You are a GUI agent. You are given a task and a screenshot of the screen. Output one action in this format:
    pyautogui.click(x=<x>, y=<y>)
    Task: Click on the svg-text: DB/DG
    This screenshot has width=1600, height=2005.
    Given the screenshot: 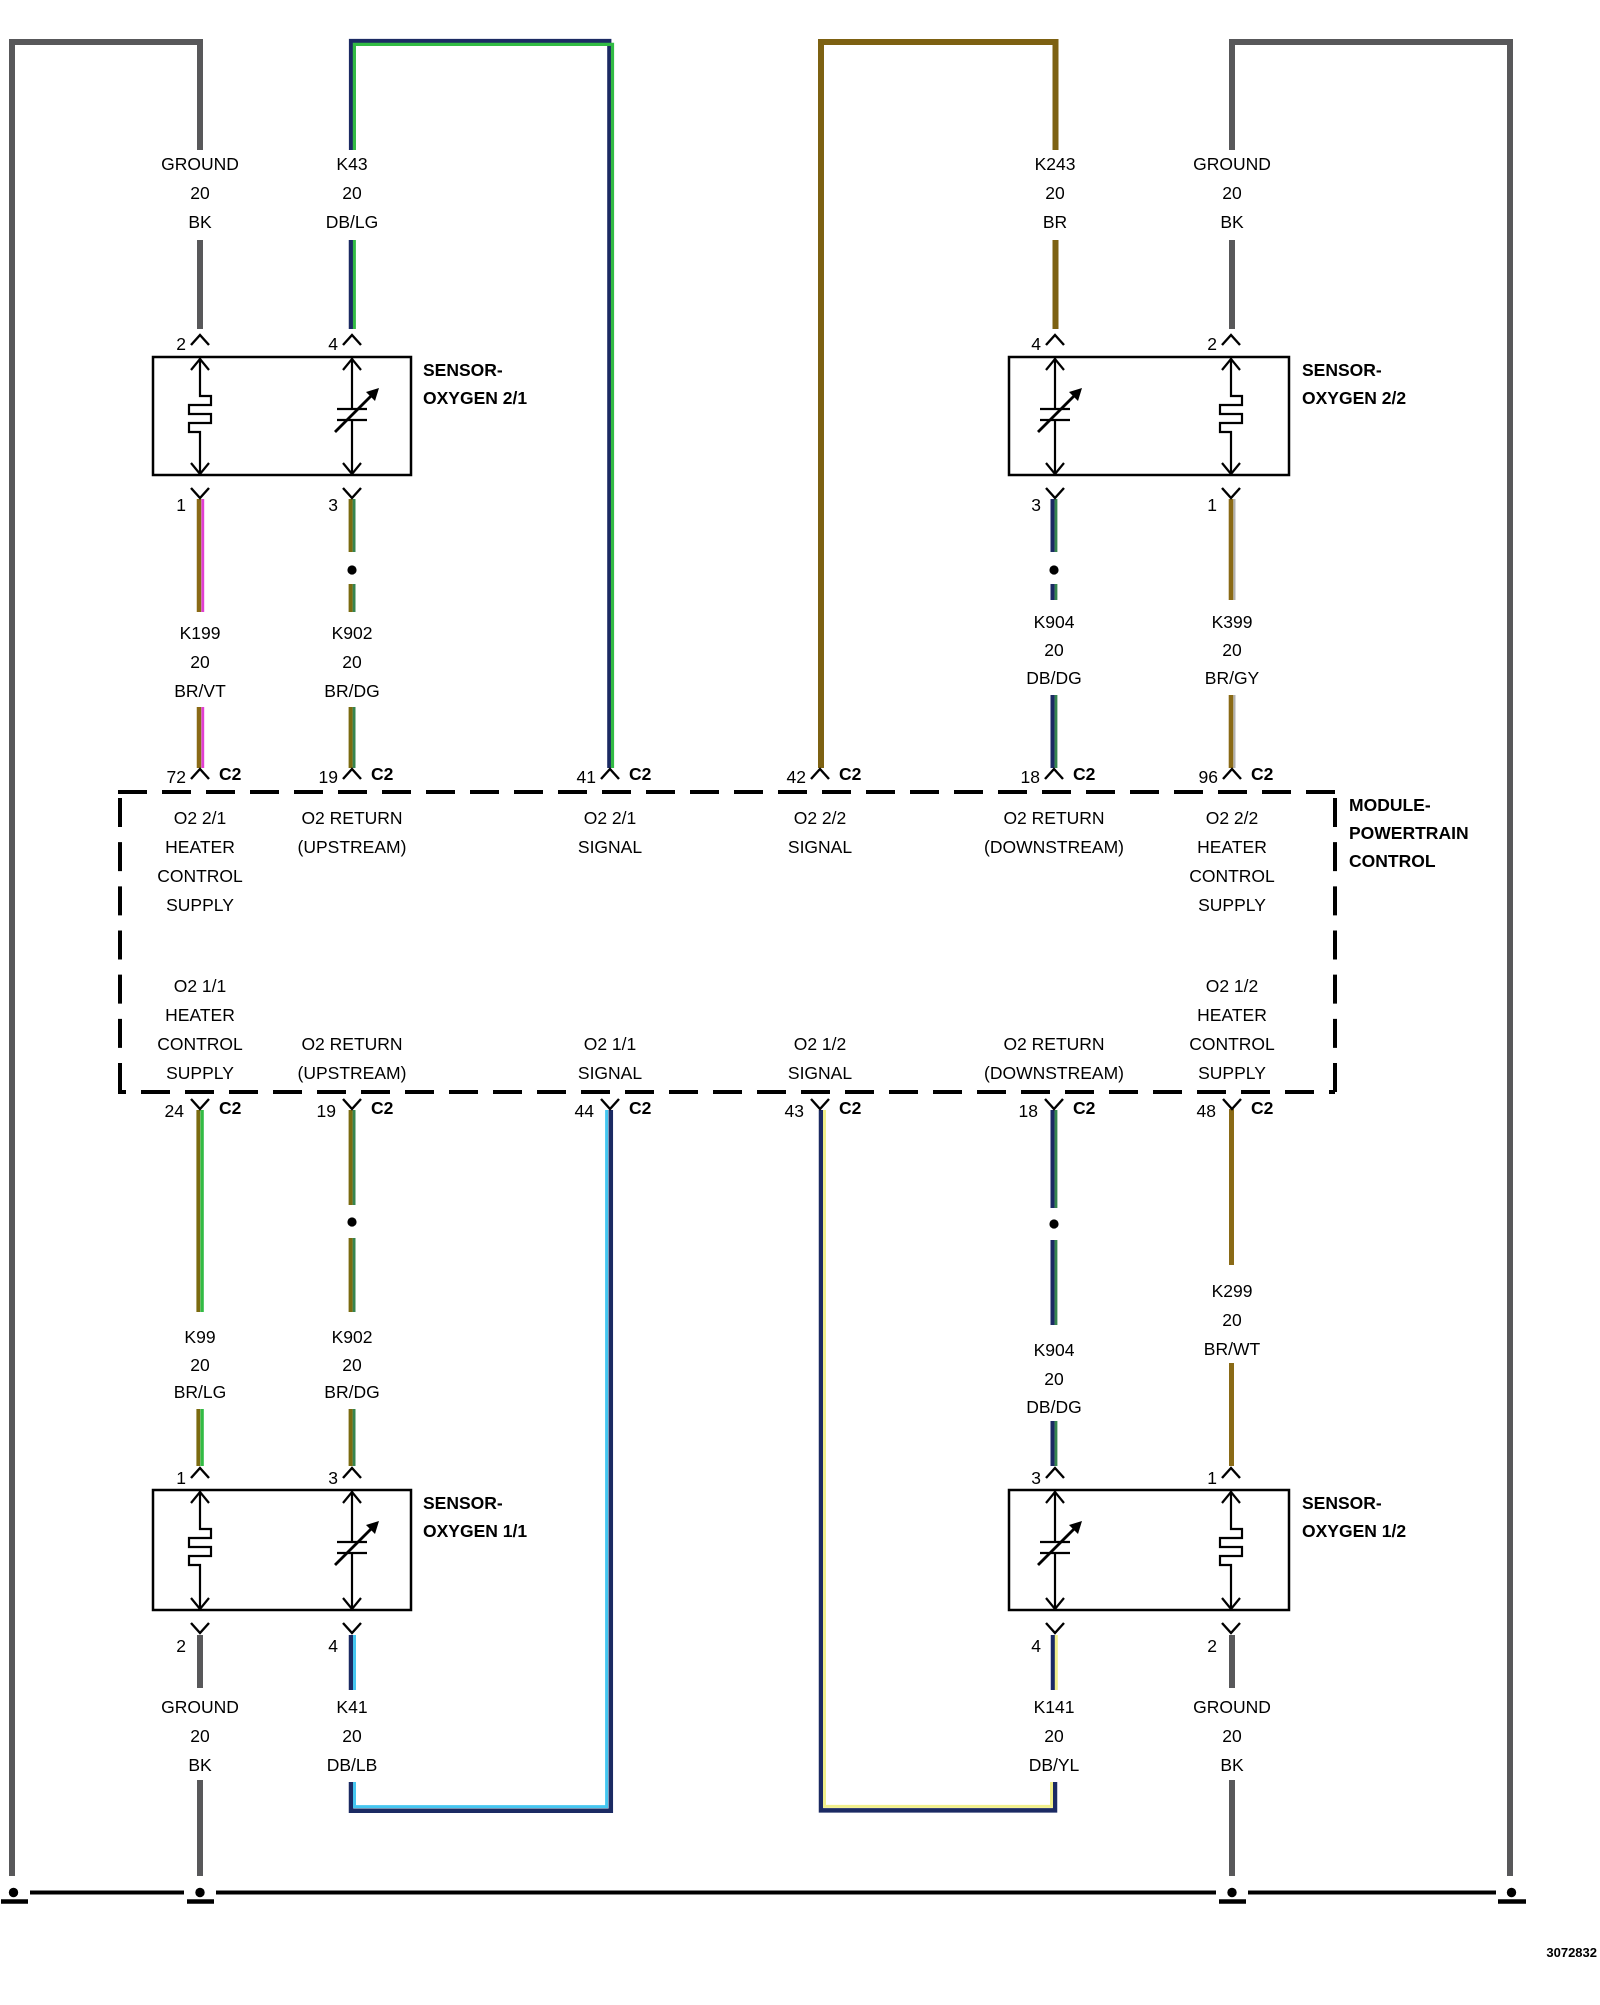 What is the action you would take?
    pyautogui.click(x=1053, y=678)
    